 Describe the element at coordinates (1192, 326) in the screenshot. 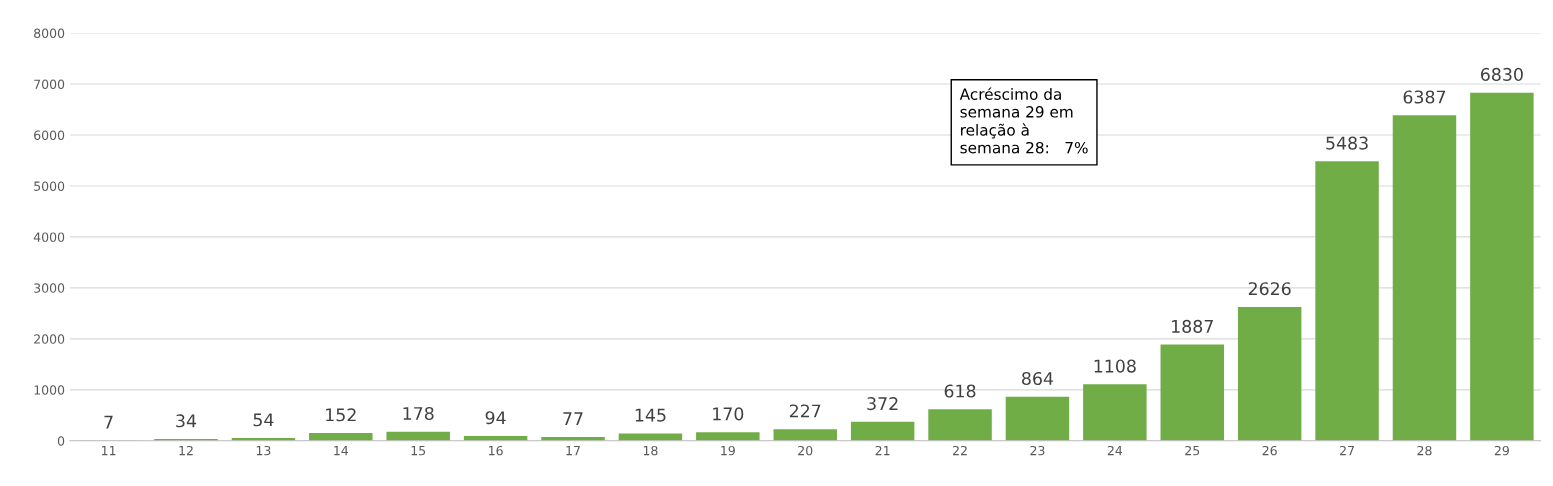

I see `data-label: 1887` at that location.